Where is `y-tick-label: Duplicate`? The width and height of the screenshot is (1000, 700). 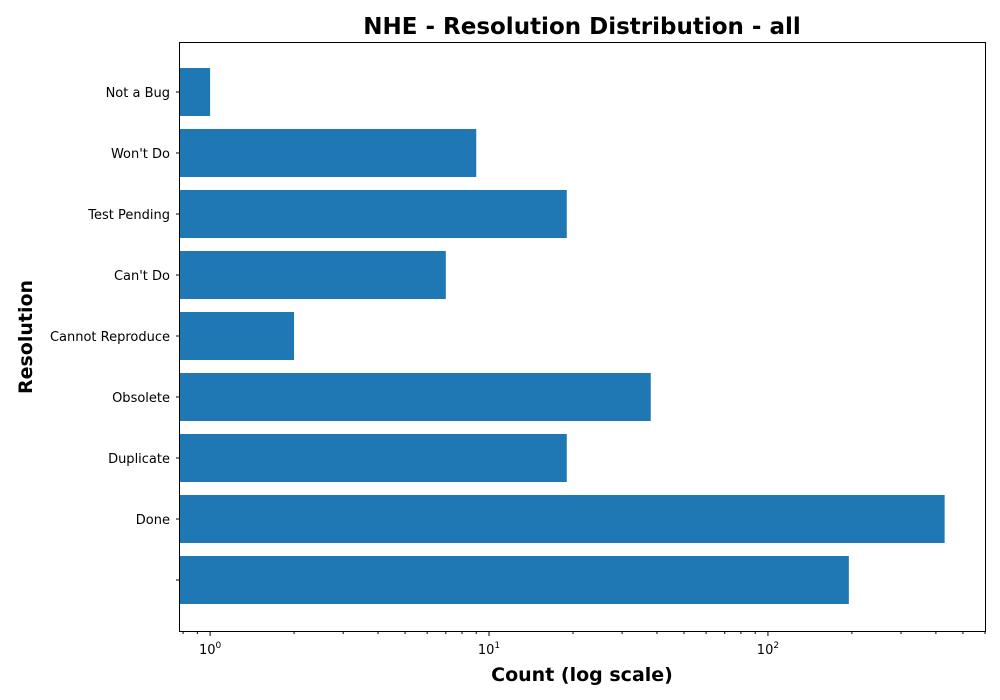 y-tick-label: Duplicate is located at coordinates (139, 459).